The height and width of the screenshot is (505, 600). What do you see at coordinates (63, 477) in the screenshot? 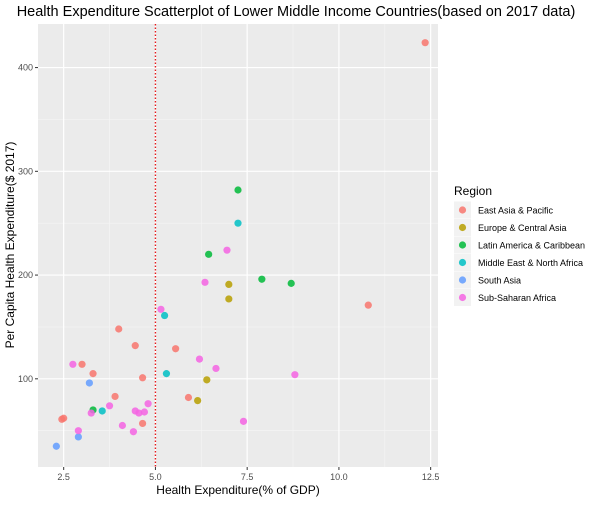
I see `x-tick-label: 2.5` at bounding box center [63, 477].